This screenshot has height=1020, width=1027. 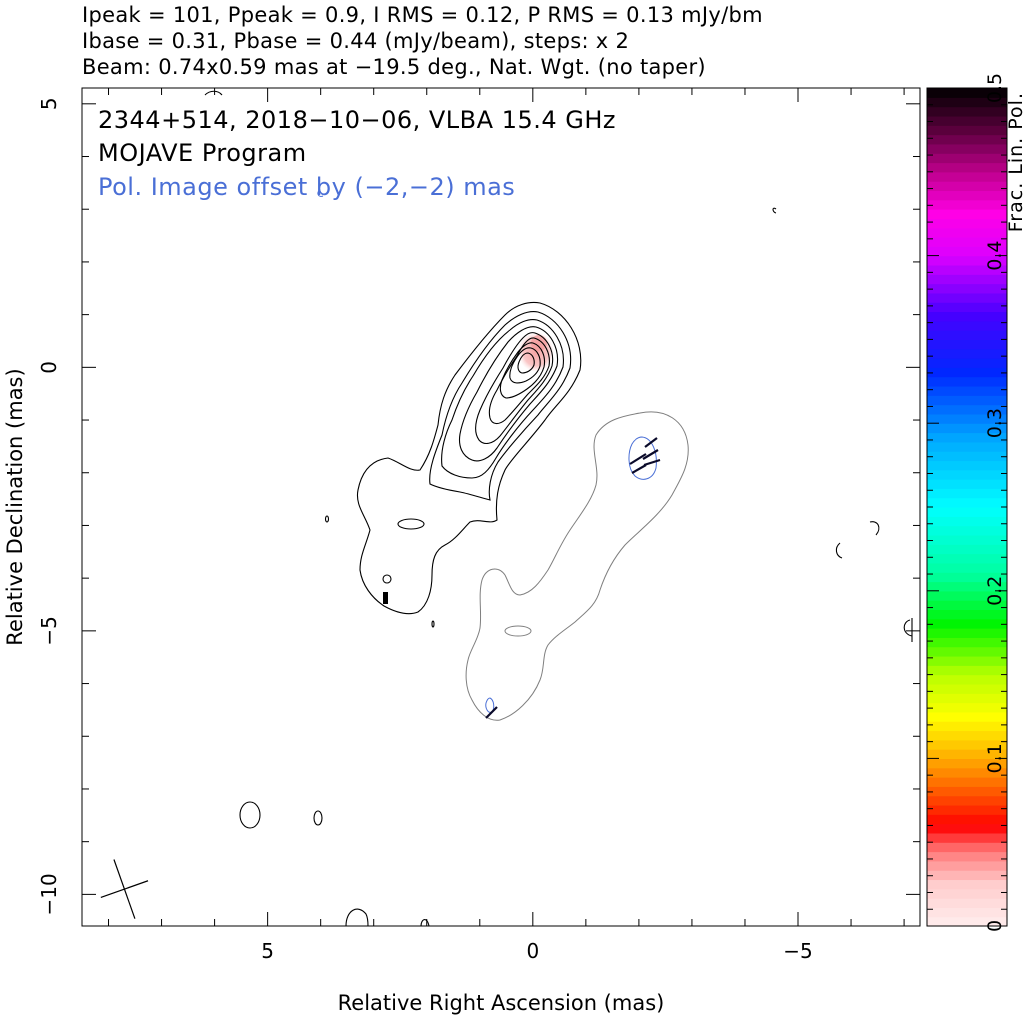 What do you see at coordinates (267, 951) in the screenshot?
I see `x-tick-label: 5` at bounding box center [267, 951].